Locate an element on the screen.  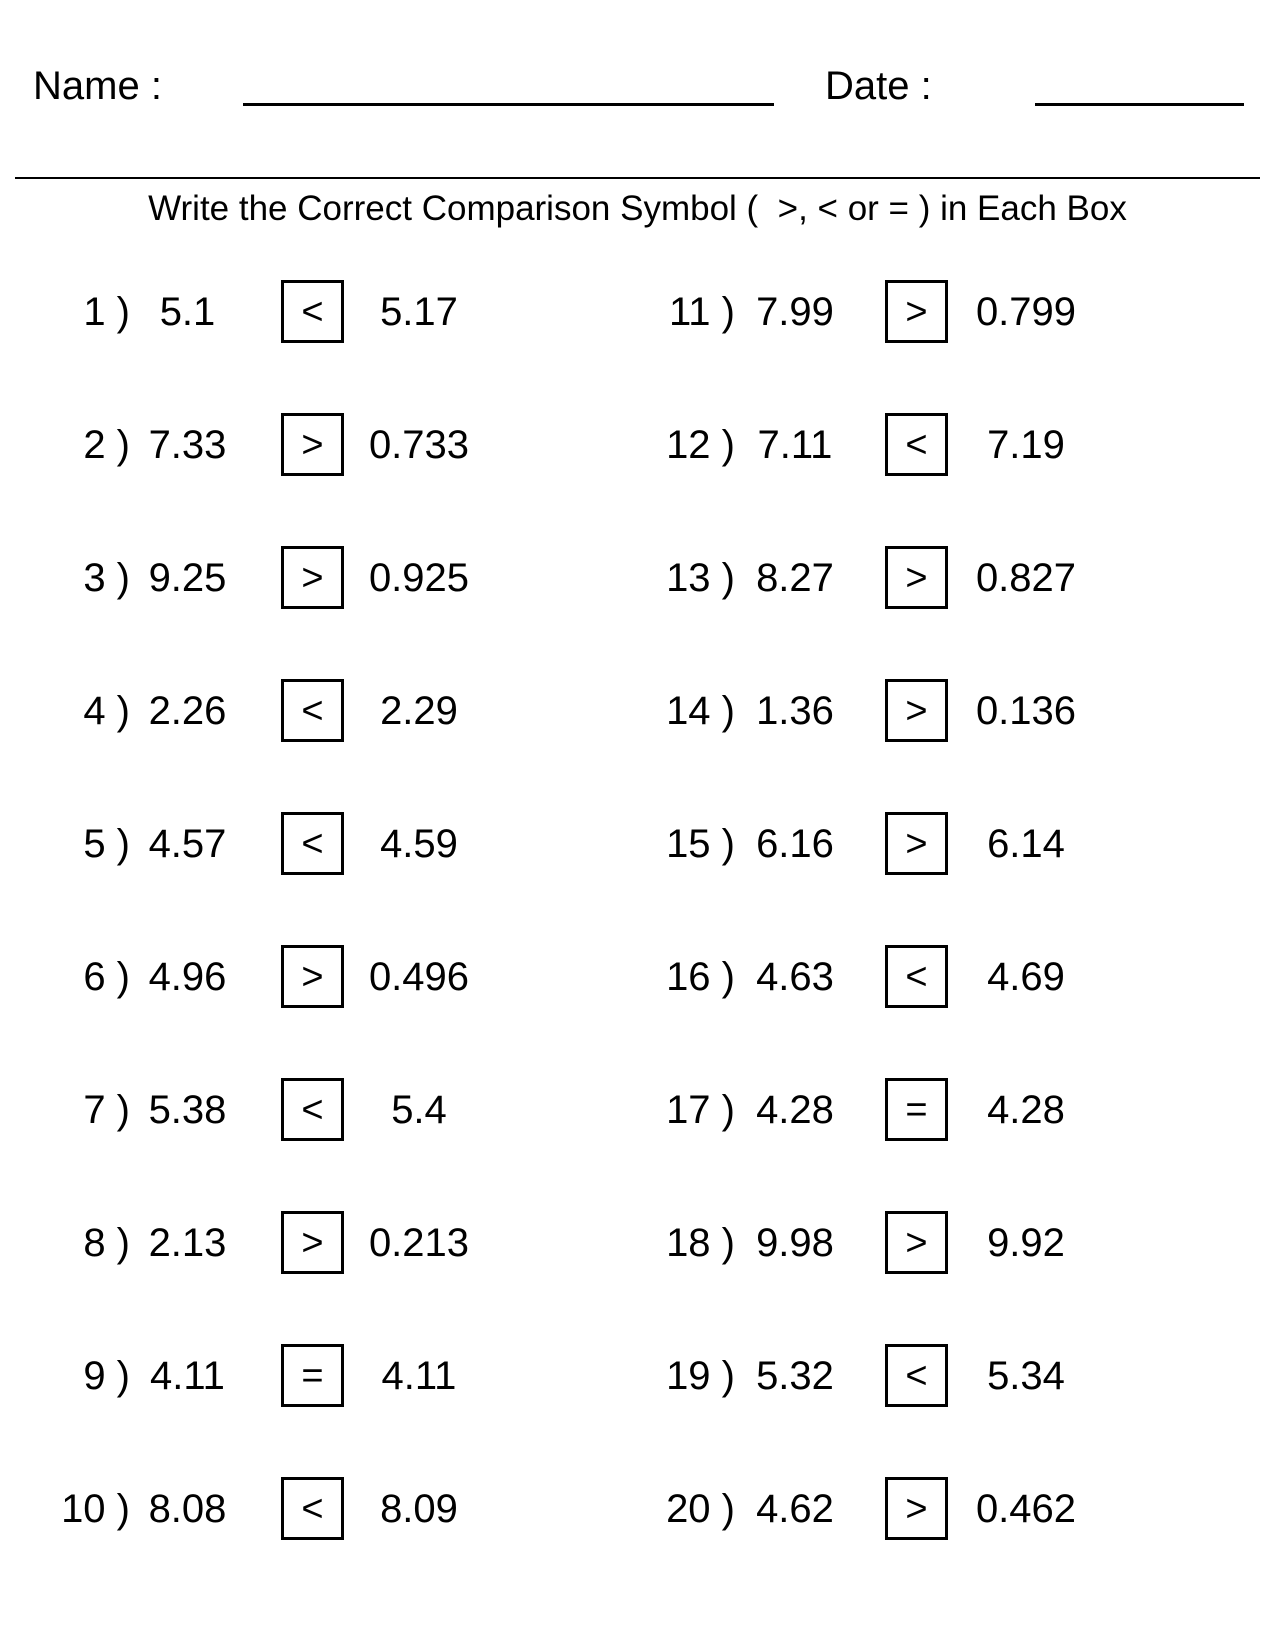
value-right: 4.69 is located at coordinates (1026, 976).